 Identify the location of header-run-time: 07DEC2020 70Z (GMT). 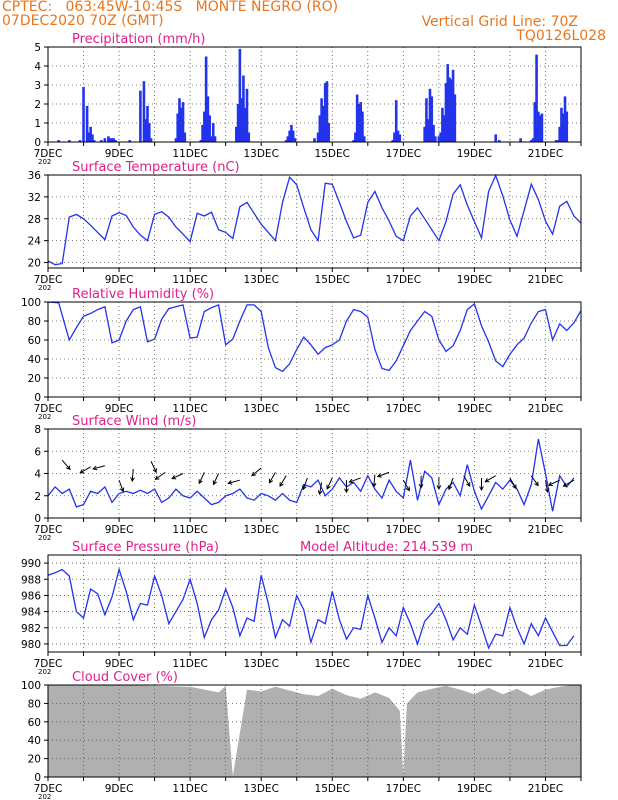
(83, 21).